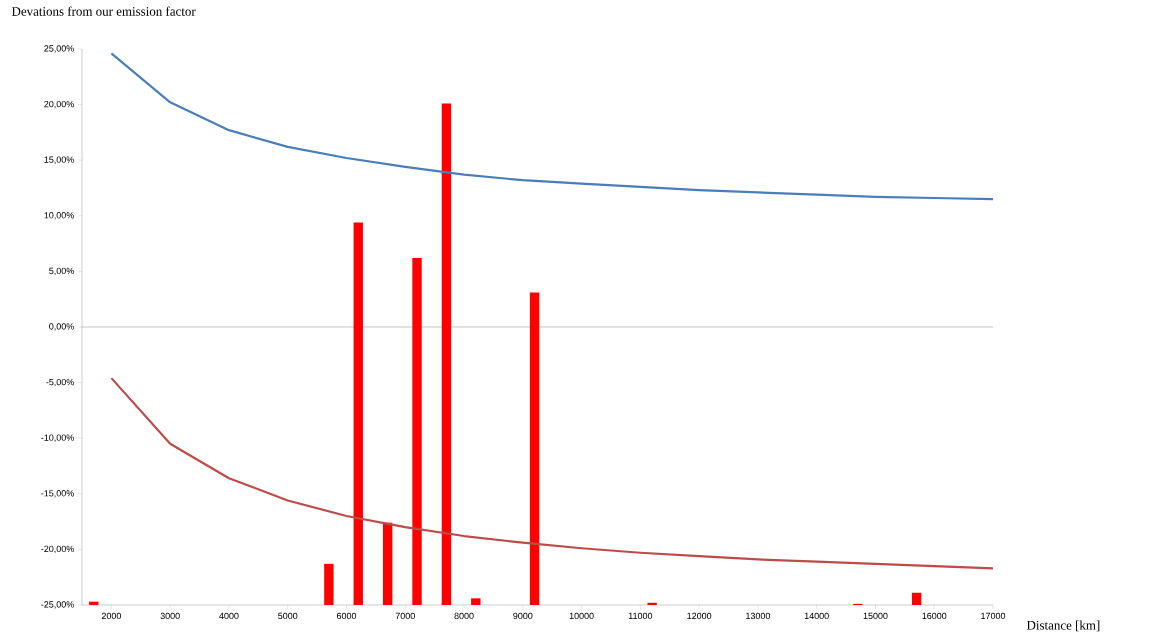 The width and height of the screenshot is (1149, 643). What do you see at coordinates (346, 616) in the screenshot?
I see `x-tick-label: 6000` at bounding box center [346, 616].